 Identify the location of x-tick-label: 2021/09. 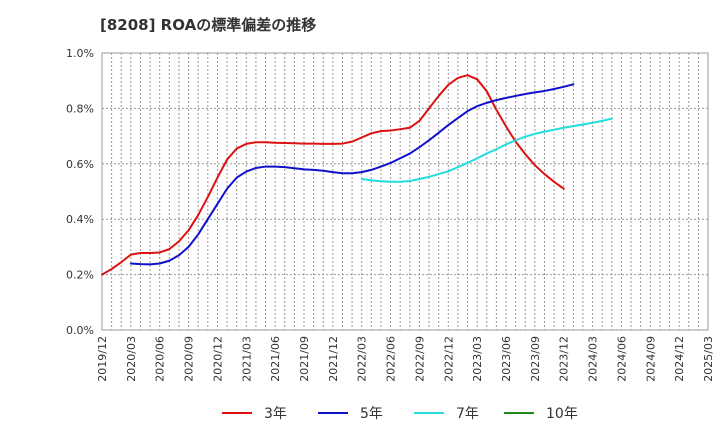
(304, 359).